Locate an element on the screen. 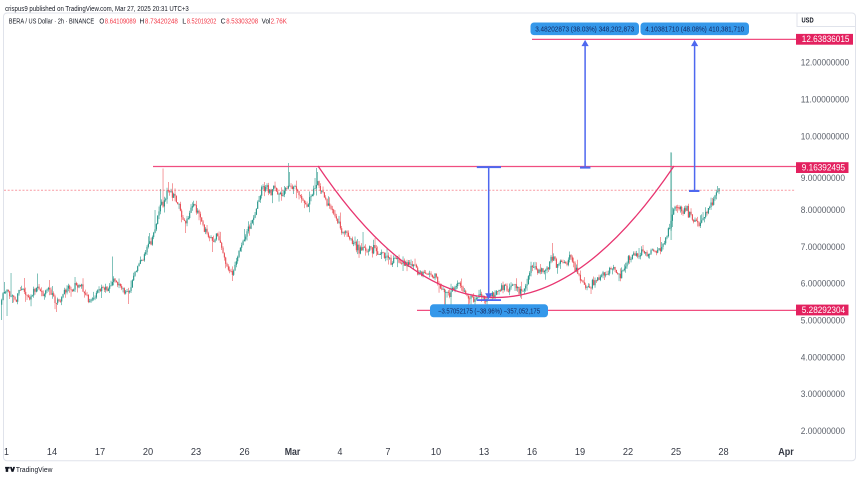  svg-text:−3.57052175 (−38.96%) −357,052: −3.57052175 (−38.96%) −357,052,175 is located at coordinates (489, 311).